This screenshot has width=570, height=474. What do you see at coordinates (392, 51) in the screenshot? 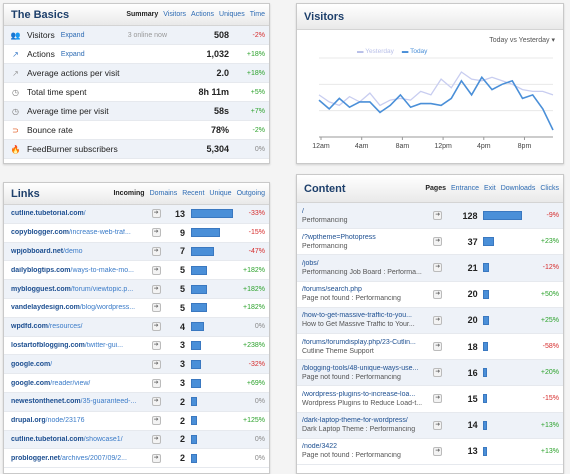
I see `chart-legend: ▬ Yesterday ▬ Today` at bounding box center [392, 51].